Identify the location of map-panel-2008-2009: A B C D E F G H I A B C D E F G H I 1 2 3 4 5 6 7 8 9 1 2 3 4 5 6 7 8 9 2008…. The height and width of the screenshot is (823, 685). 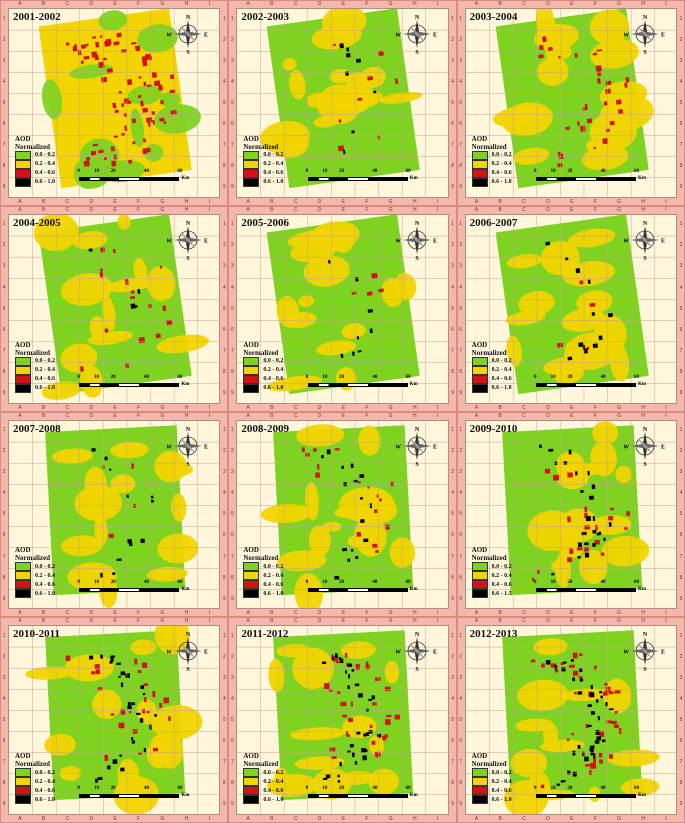
(342, 514).